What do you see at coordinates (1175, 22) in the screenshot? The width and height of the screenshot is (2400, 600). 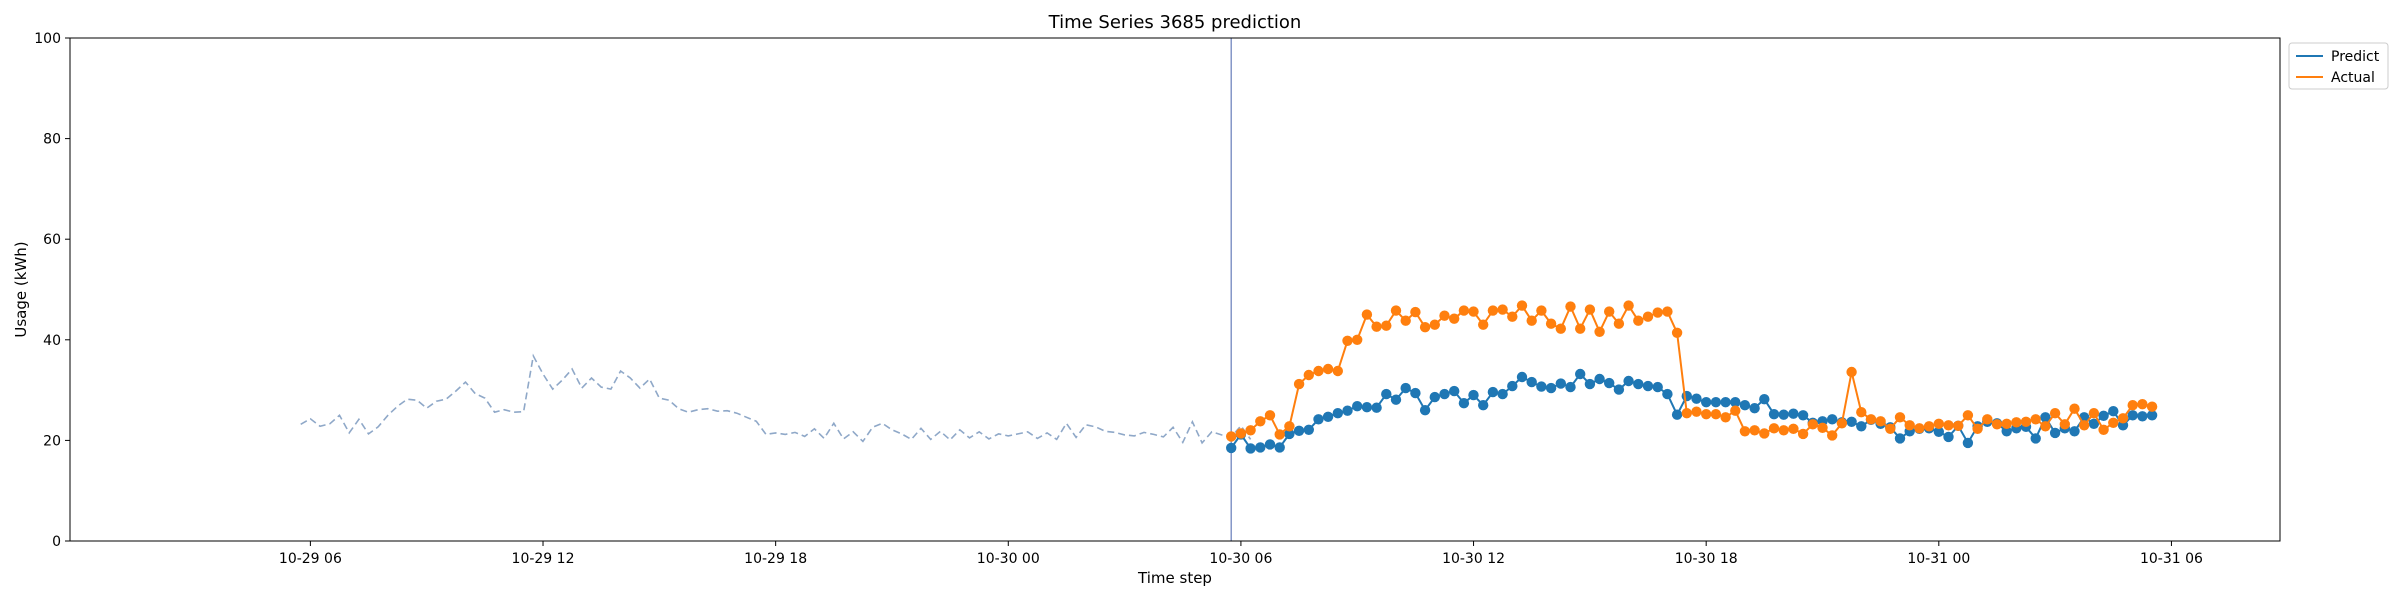 I see `chart-title: Time Series 3685 prediction` at bounding box center [1175, 22].